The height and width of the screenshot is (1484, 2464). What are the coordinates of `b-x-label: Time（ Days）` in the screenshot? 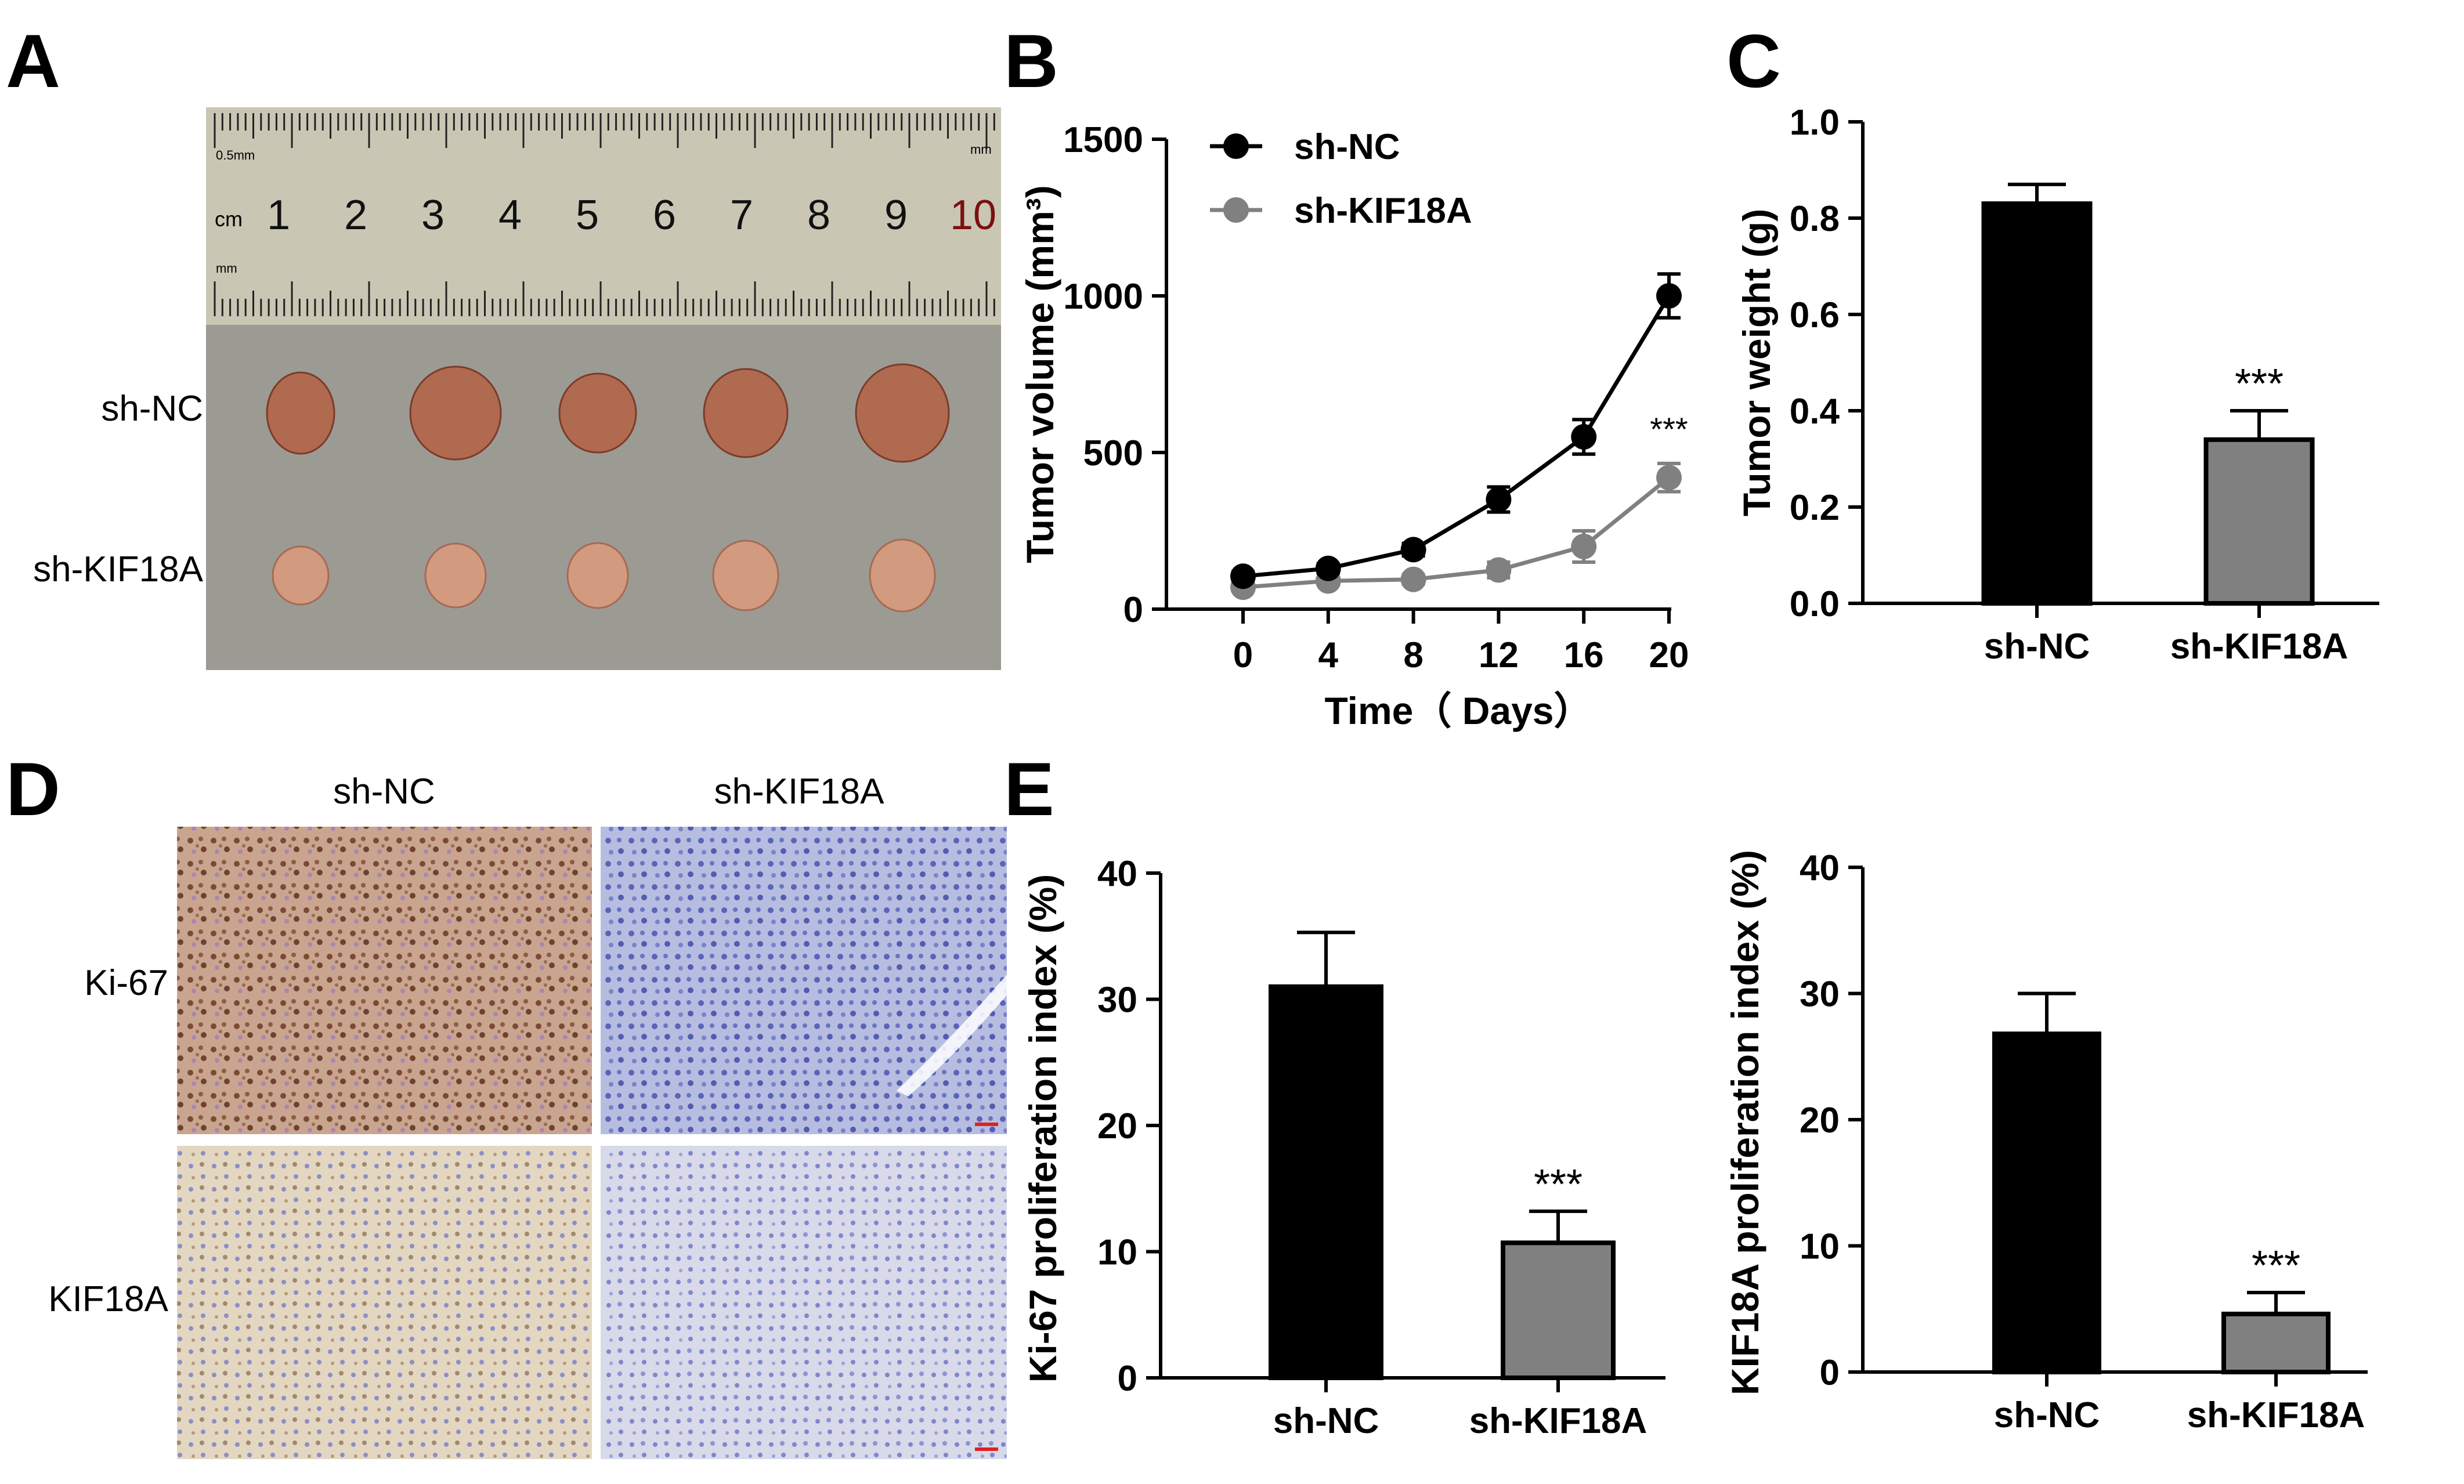 It's located at (1458, 710).